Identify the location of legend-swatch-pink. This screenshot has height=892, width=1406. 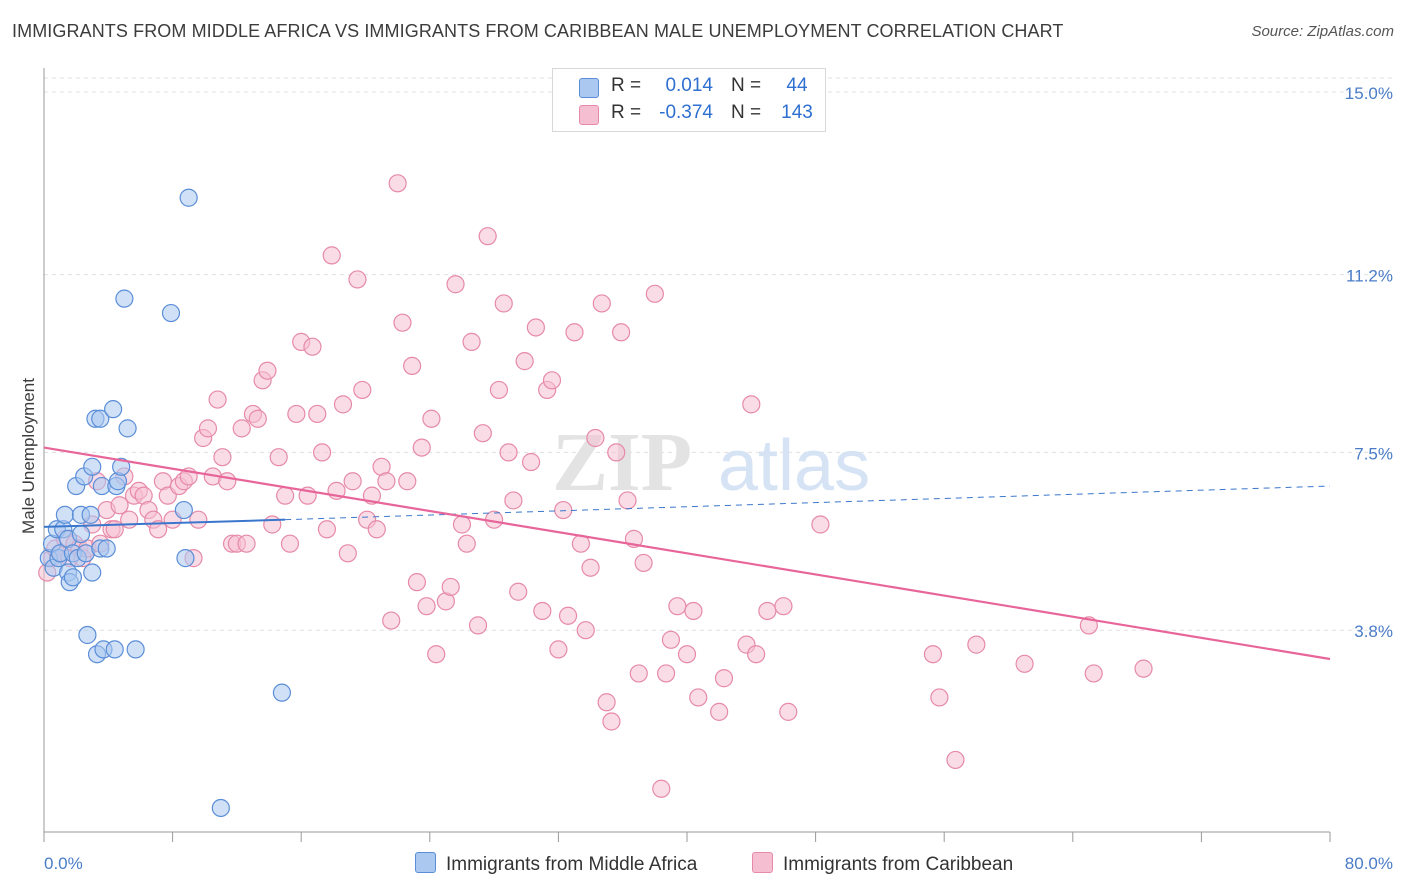
(589, 115).